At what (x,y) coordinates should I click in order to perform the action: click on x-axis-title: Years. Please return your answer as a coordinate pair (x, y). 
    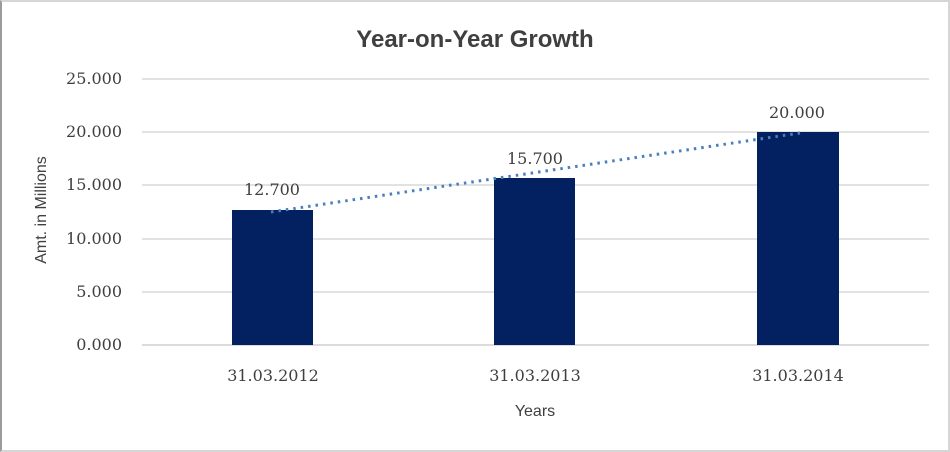
    Looking at the image, I should click on (535, 411).